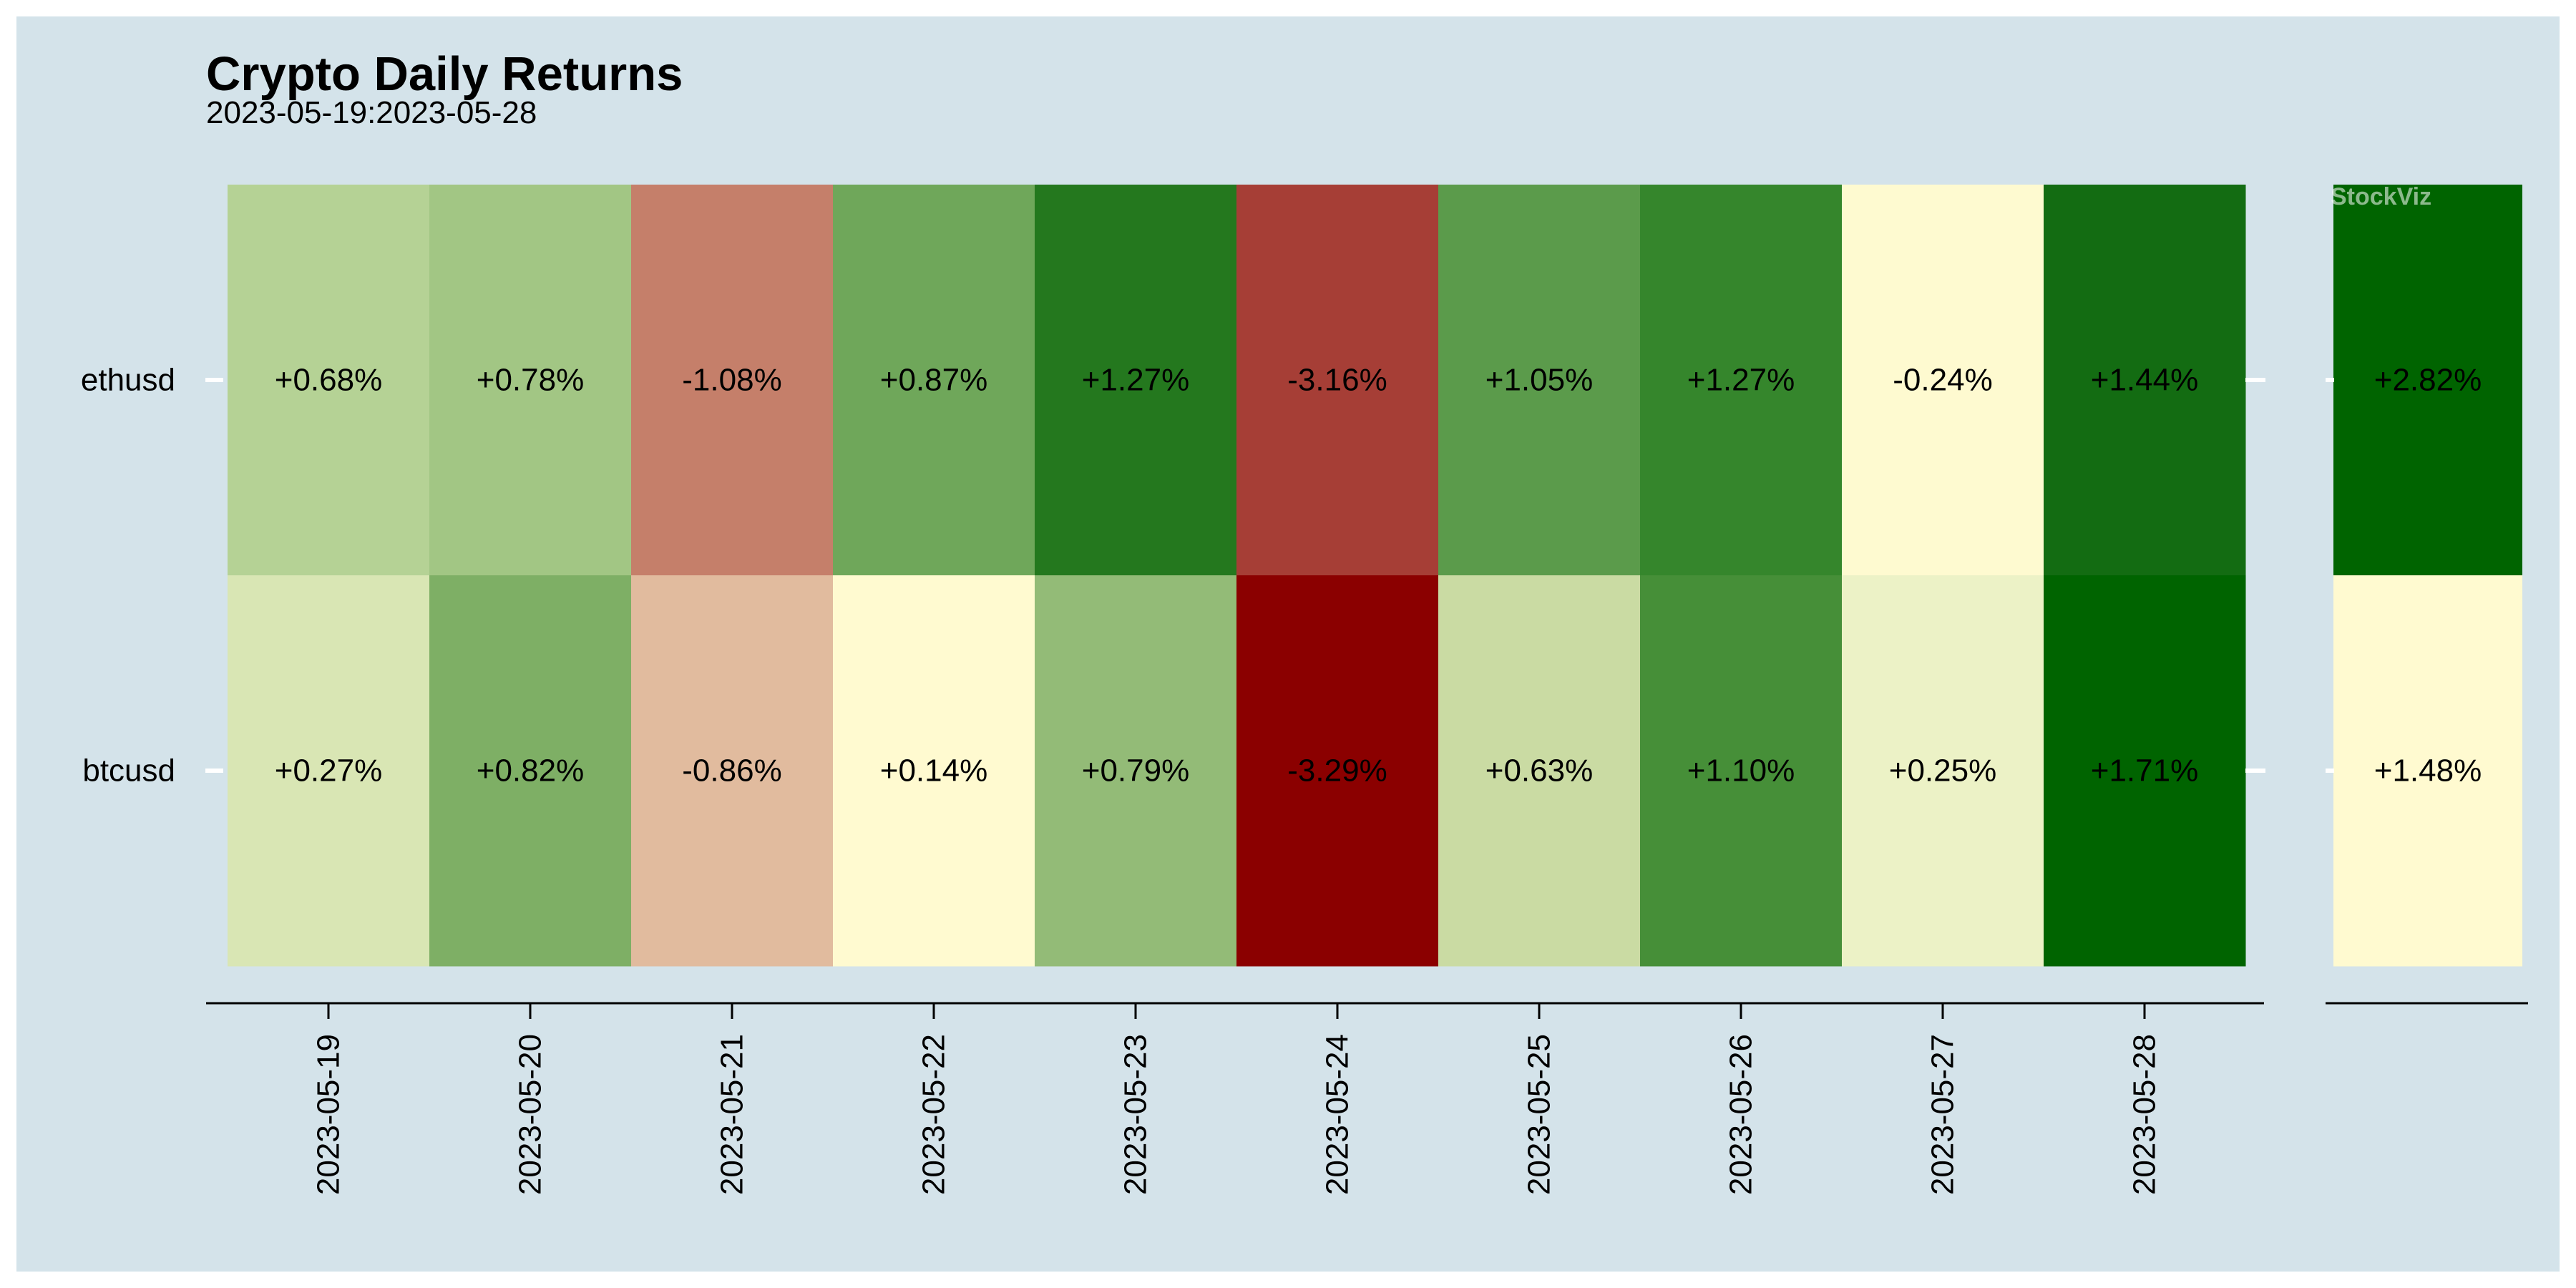  I want to click on x-tick-label: 2023-05-23, so click(1135, 1114).